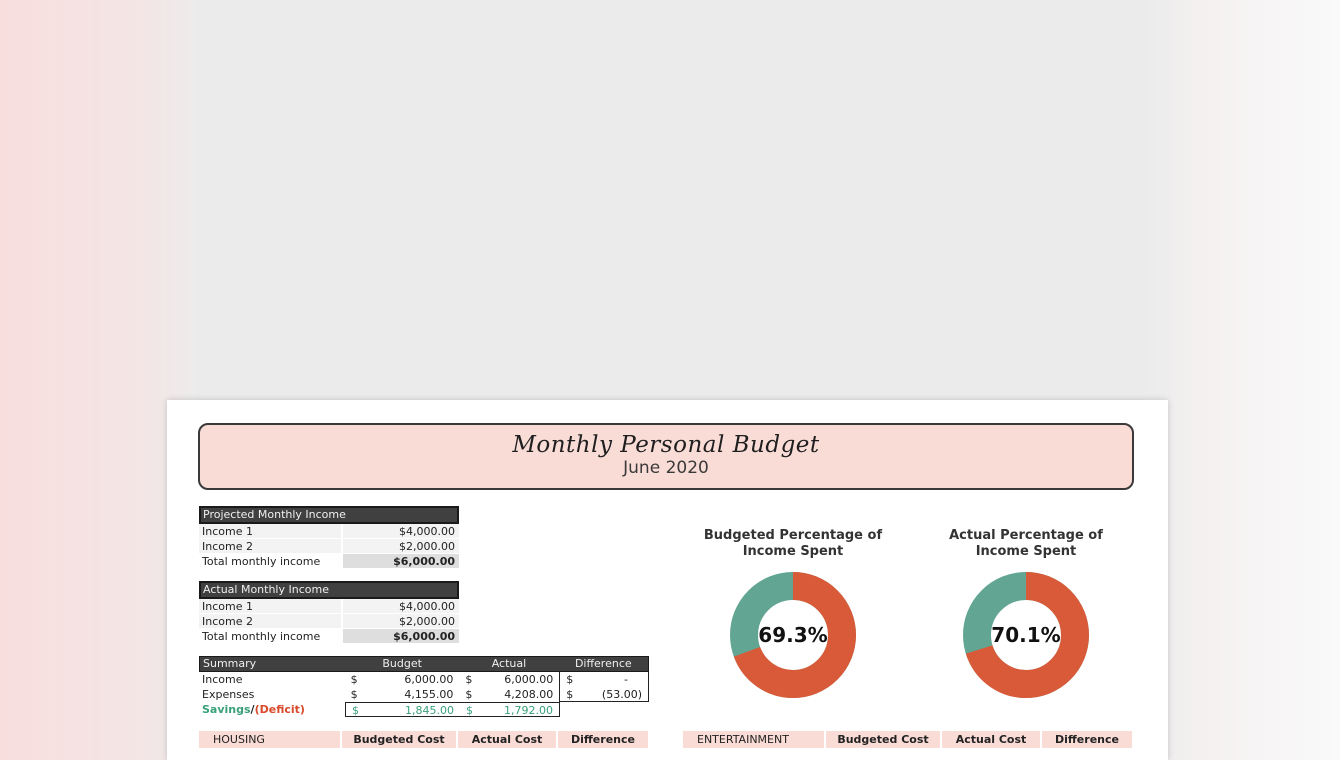  I want to click on actual-header: Actual, so click(509, 663).